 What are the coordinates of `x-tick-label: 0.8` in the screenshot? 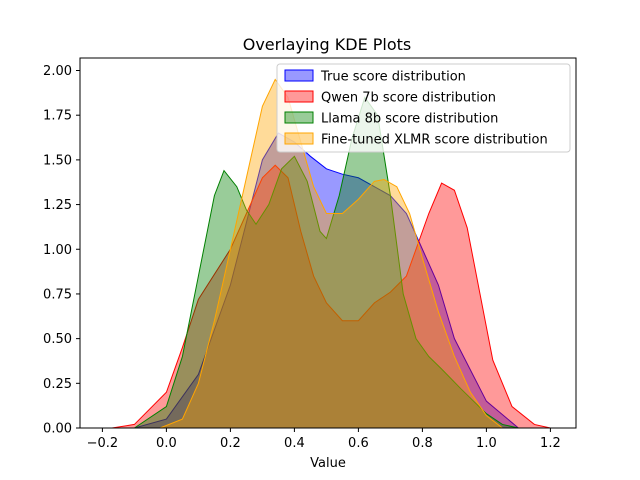 It's located at (422, 443).